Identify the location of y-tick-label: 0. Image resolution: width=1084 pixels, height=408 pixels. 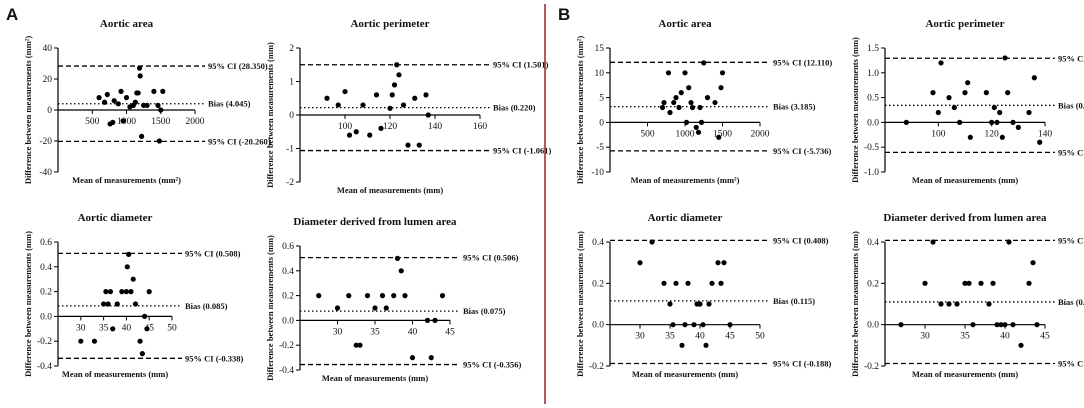
(291, 116).